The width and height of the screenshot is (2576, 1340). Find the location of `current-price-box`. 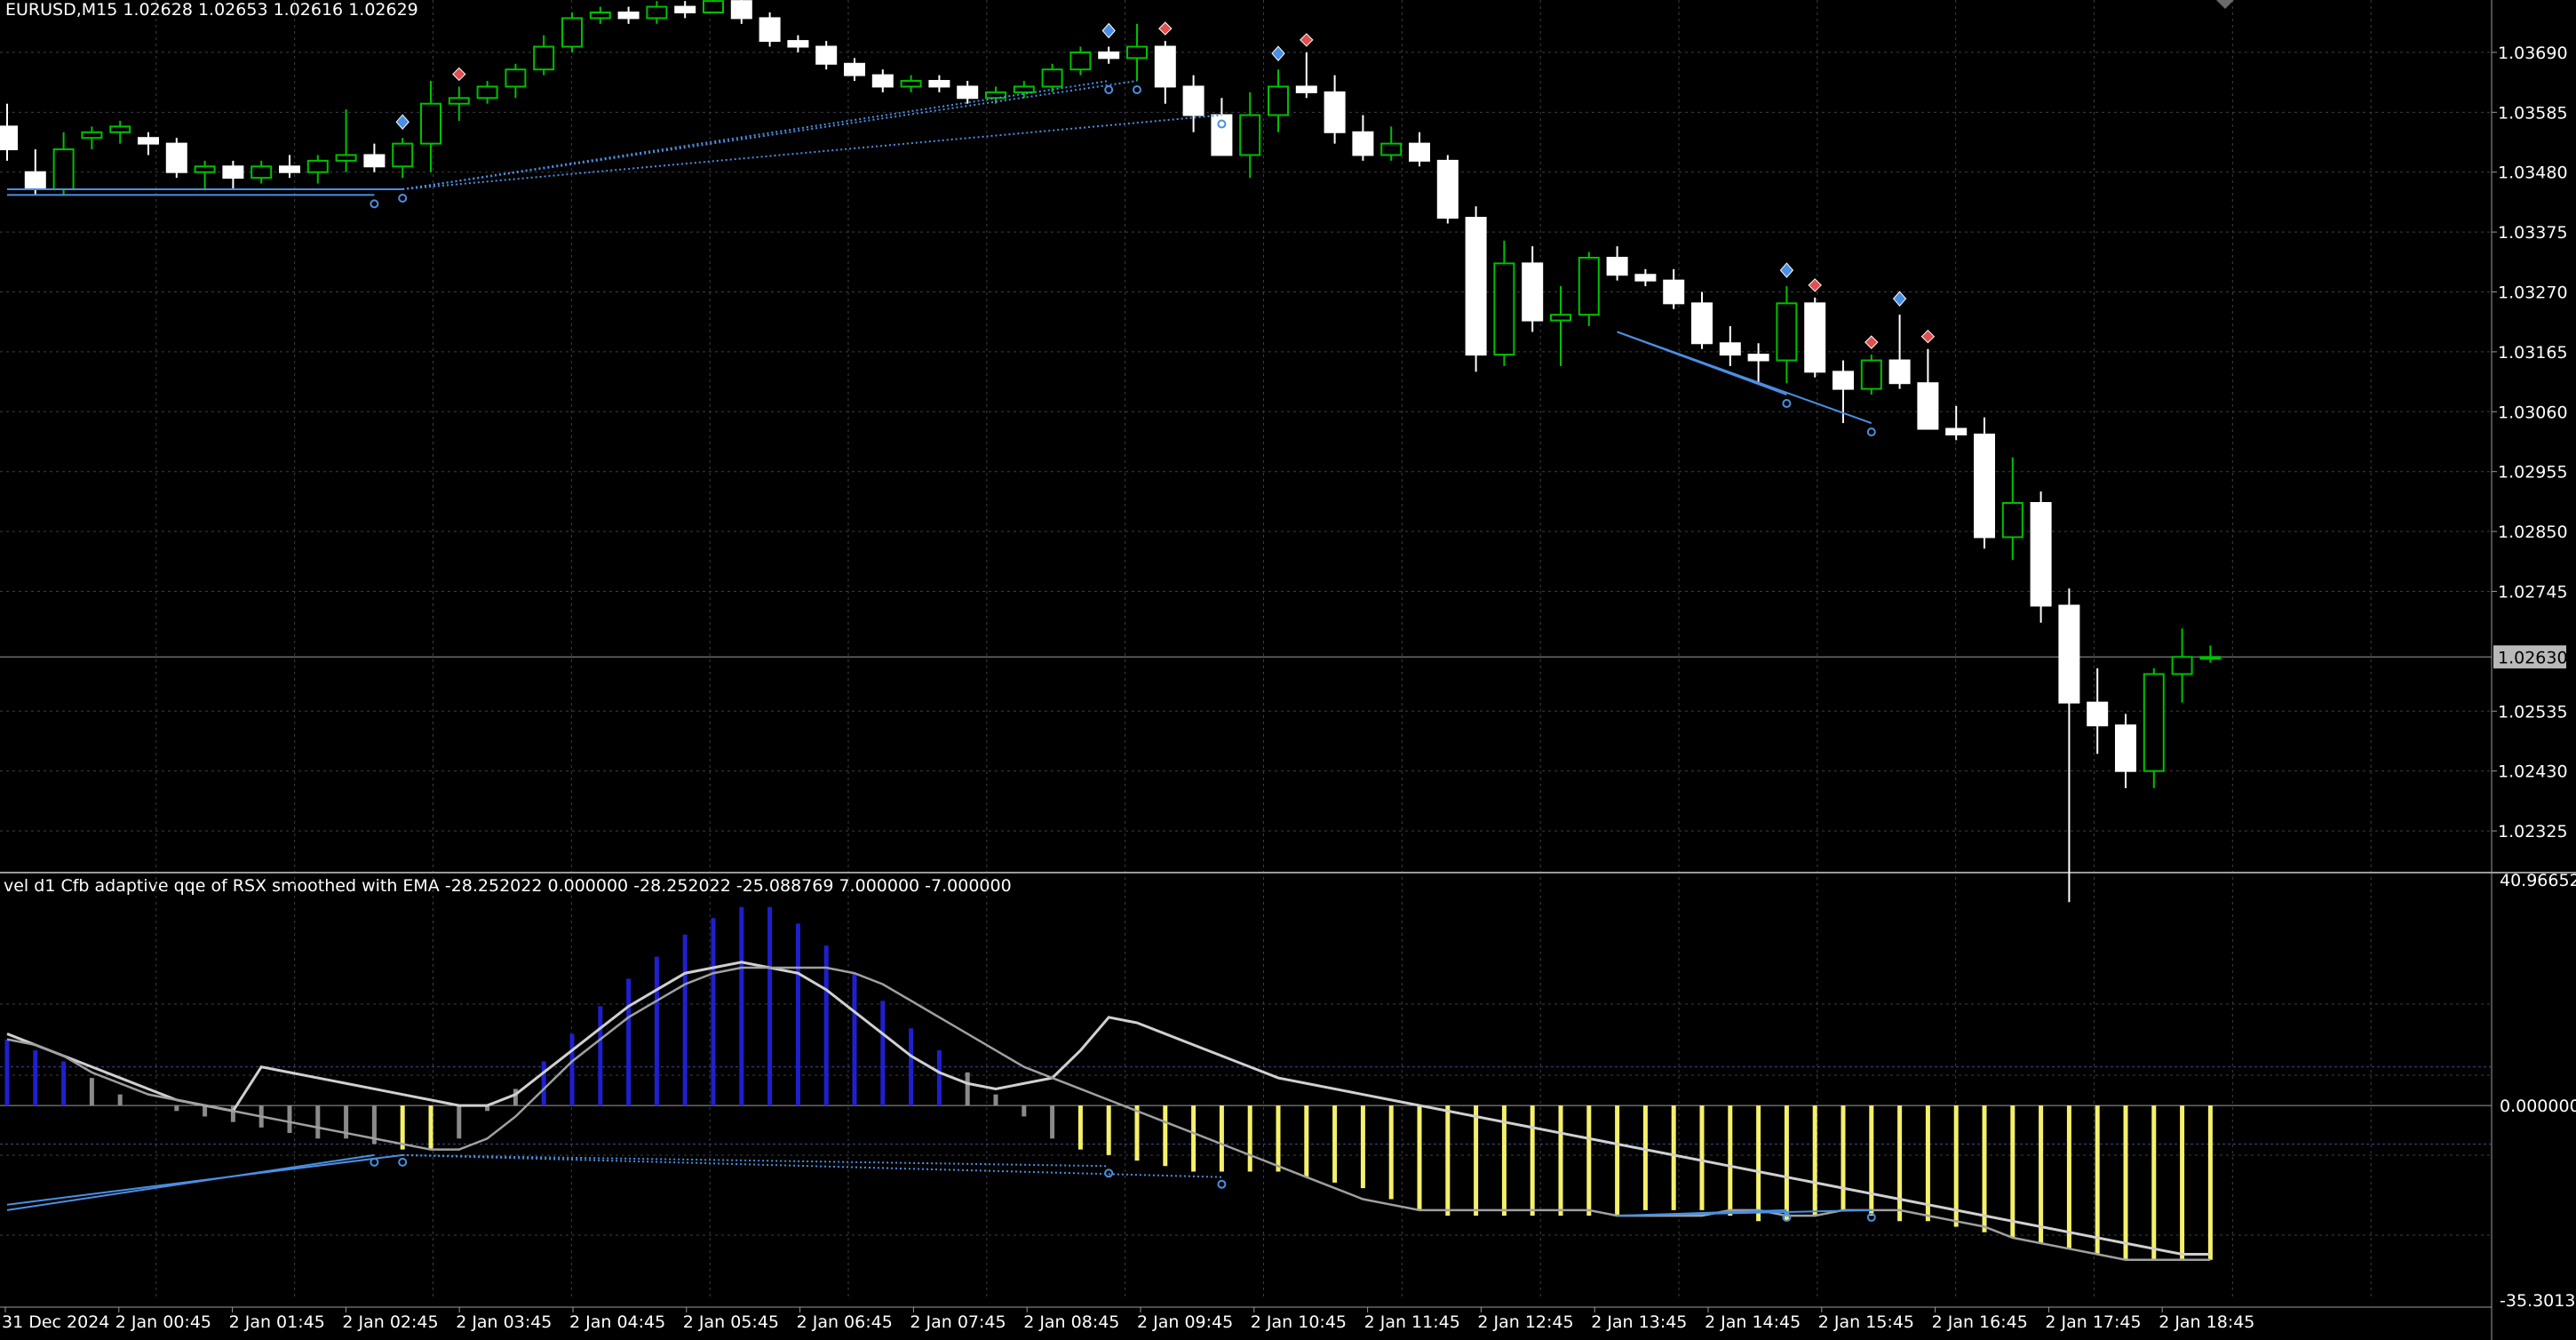

current-price-box is located at coordinates (2529, 657).